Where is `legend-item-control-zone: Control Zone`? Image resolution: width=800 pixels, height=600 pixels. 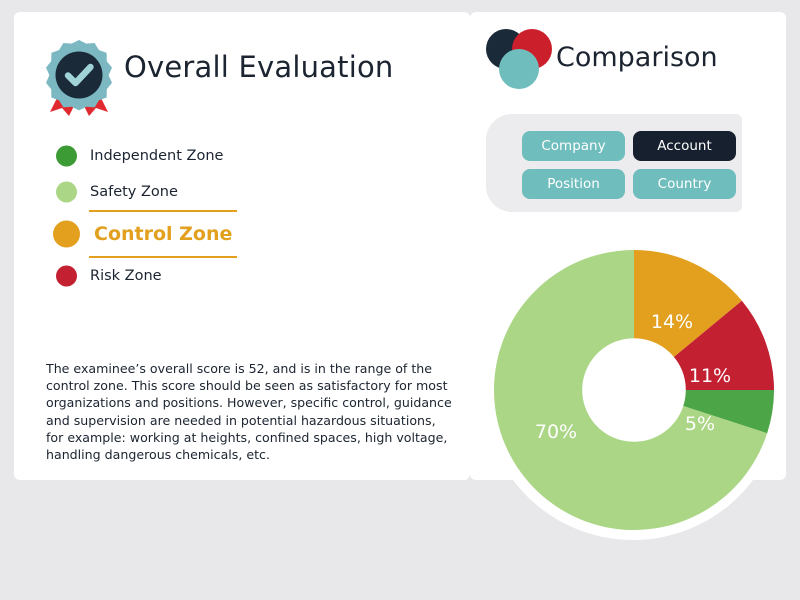
legend-item-control-zone: Control Zone is located at coordinates (204, 234).